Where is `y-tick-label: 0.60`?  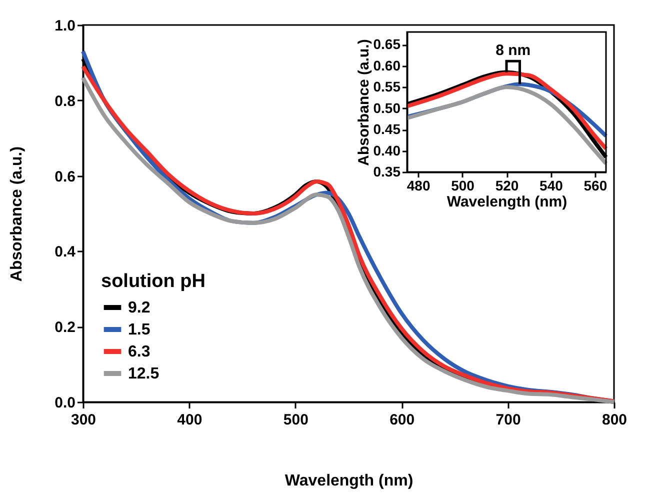 y-tick-label: 0.60 is located at coordinates (387, 65).